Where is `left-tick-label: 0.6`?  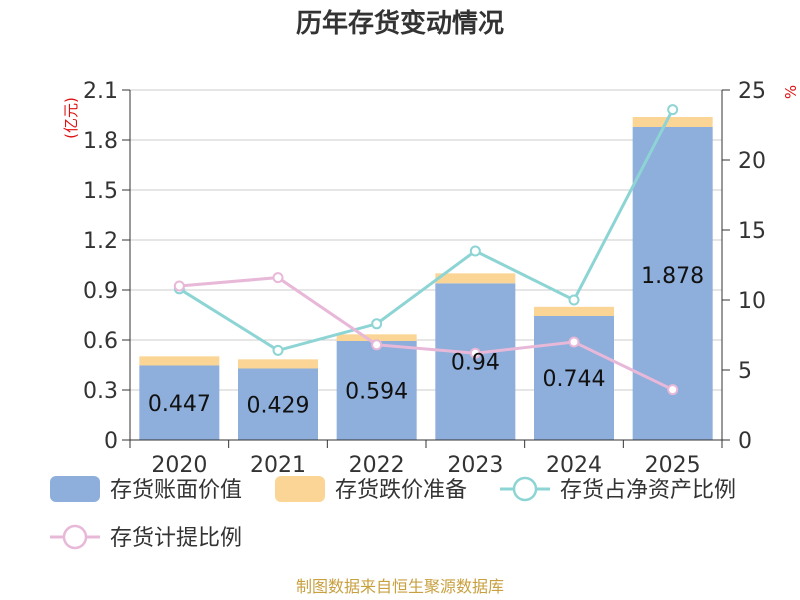
left-tick-label: 0.6 is located at coordinates (100, 341).